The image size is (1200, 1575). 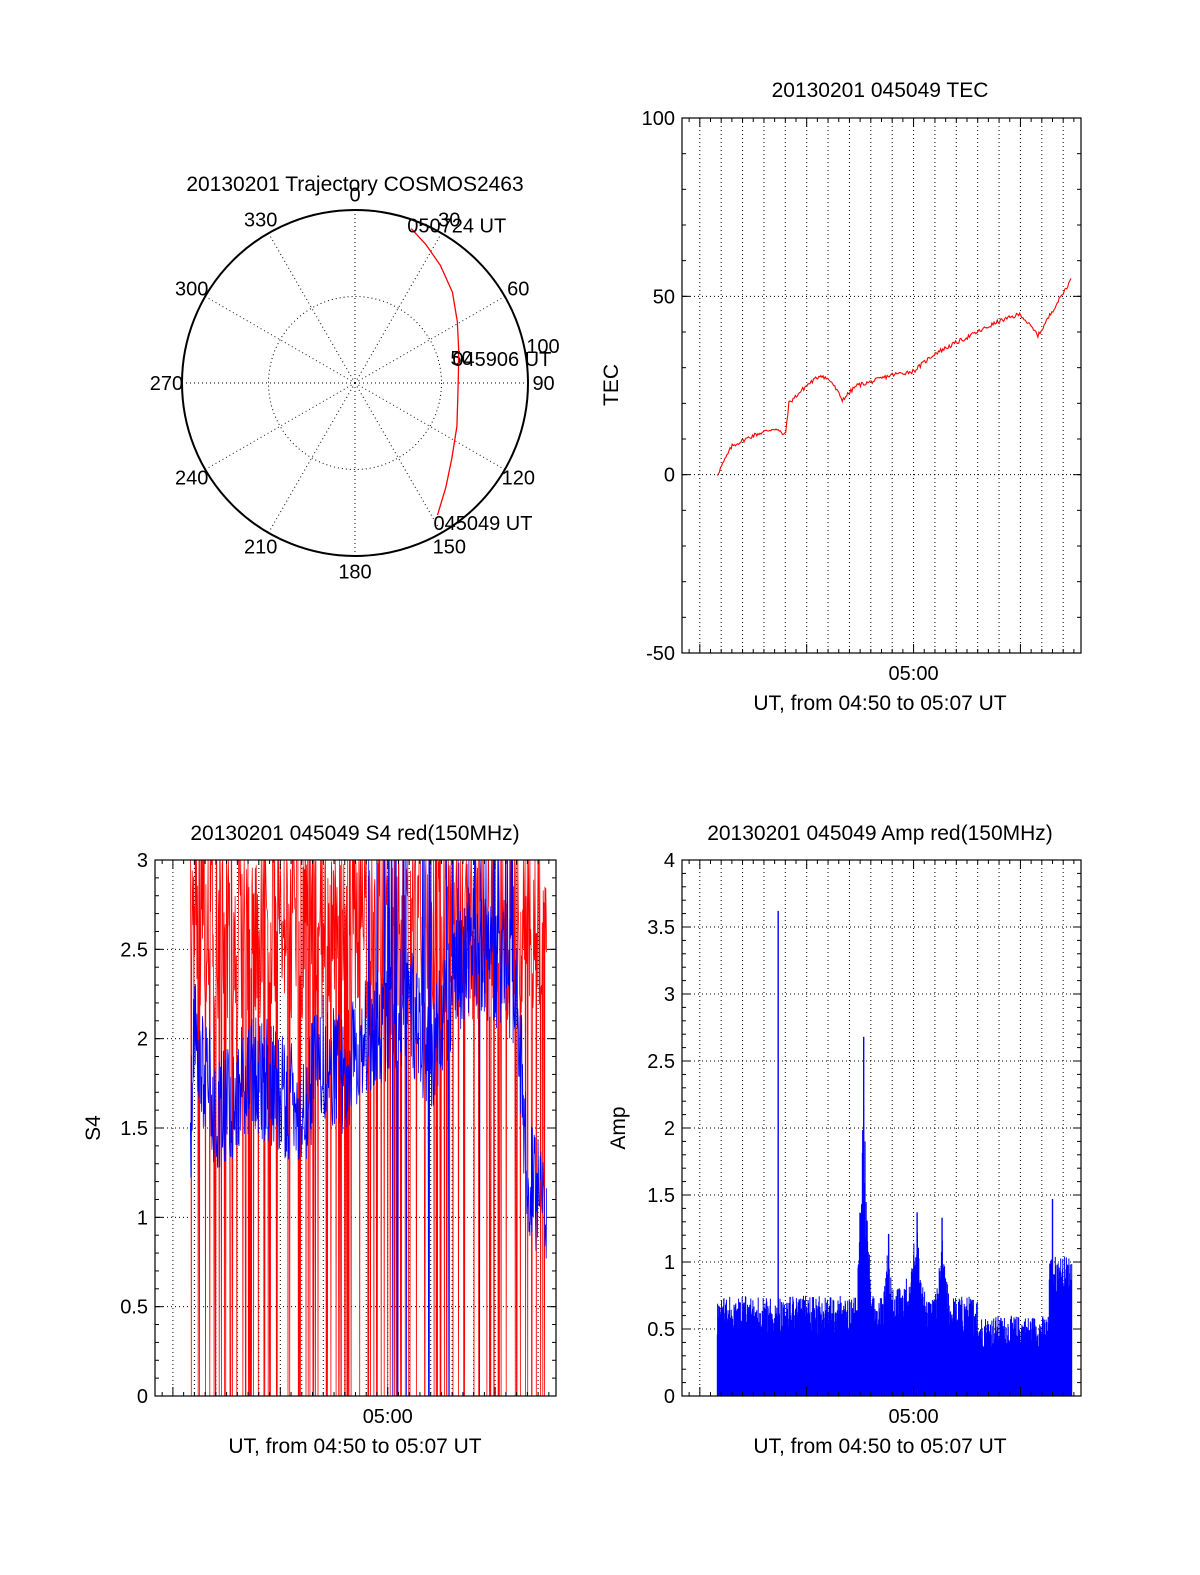 I want to click on azimuth-label: 180, so click(x=354, y=573).